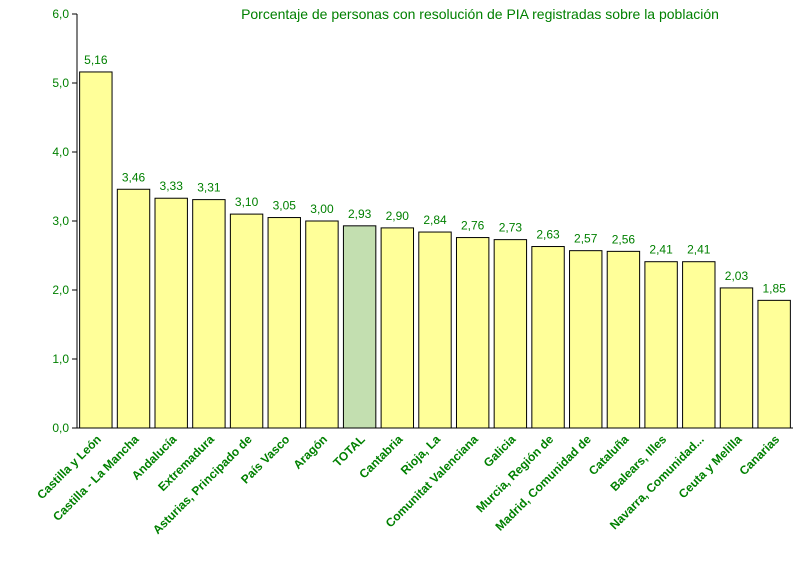  What do you see at coordinates (247, 202) in the screenshot?
I see `value-label: 3,10` at bounding box center [247, 202].